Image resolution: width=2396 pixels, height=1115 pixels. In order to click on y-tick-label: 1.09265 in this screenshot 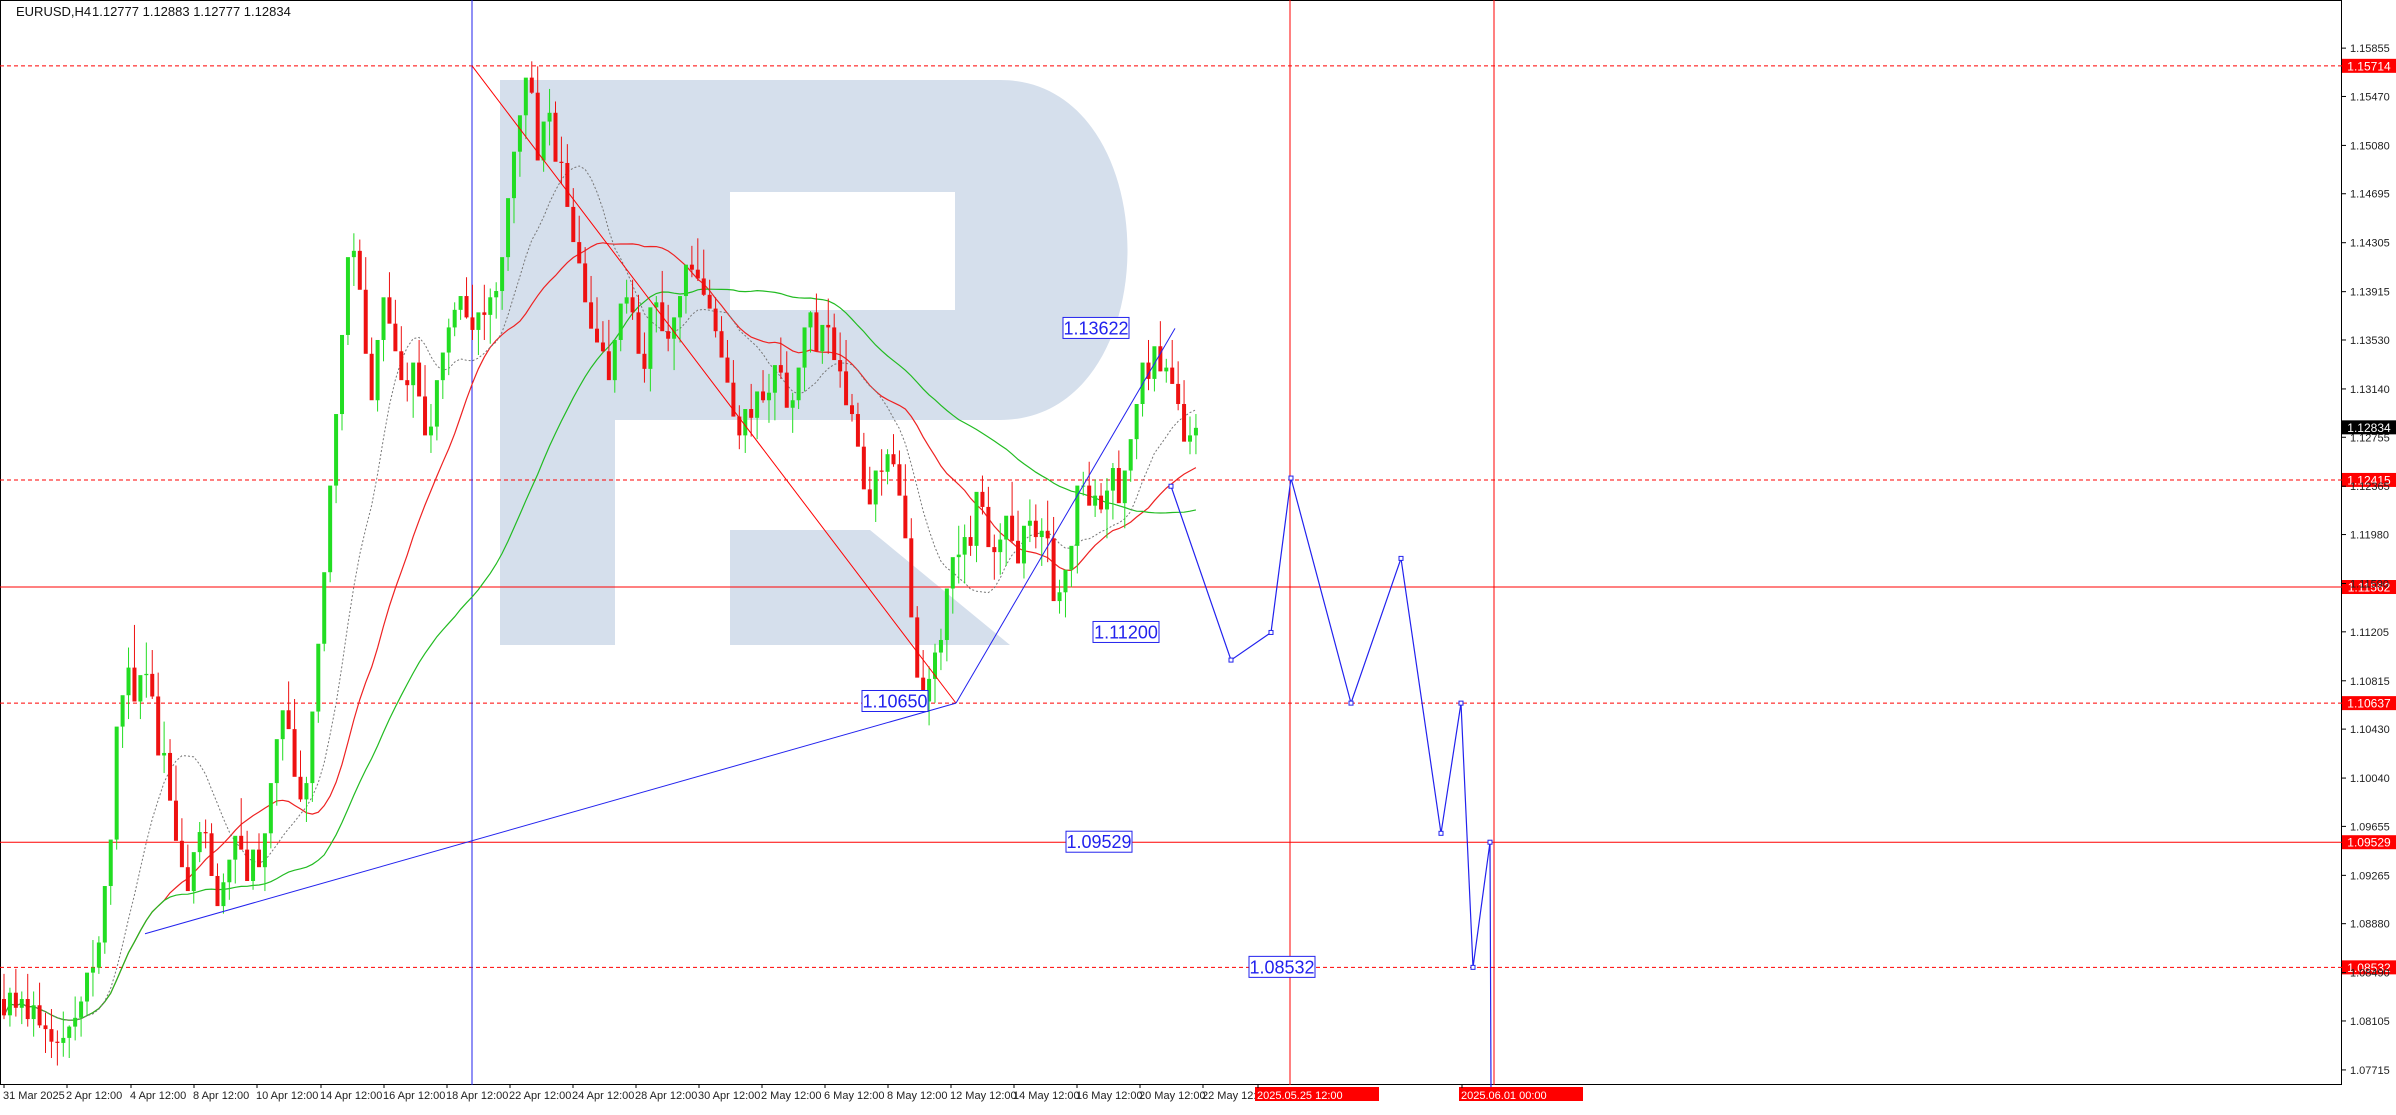, I will do `click(2370, 876)`.